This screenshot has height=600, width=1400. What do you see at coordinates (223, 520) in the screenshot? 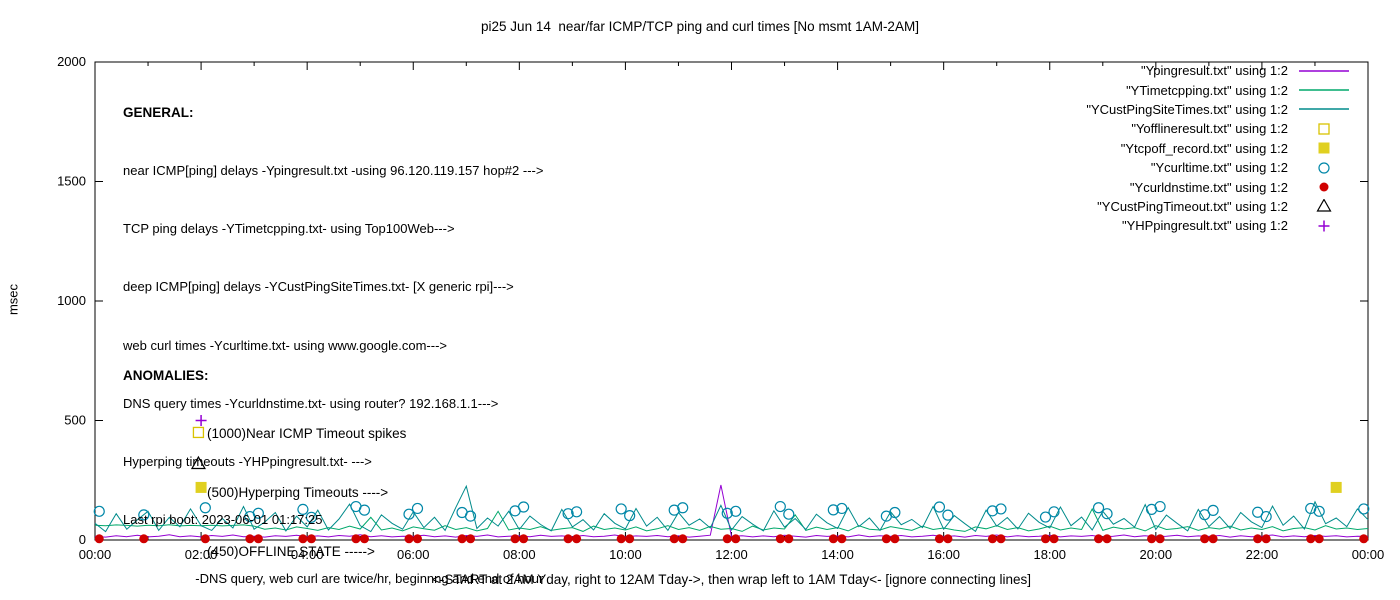
I see `general-line: Last rpi boot: 2023-06-01 01:17:25` at bounding box center [223, 520].